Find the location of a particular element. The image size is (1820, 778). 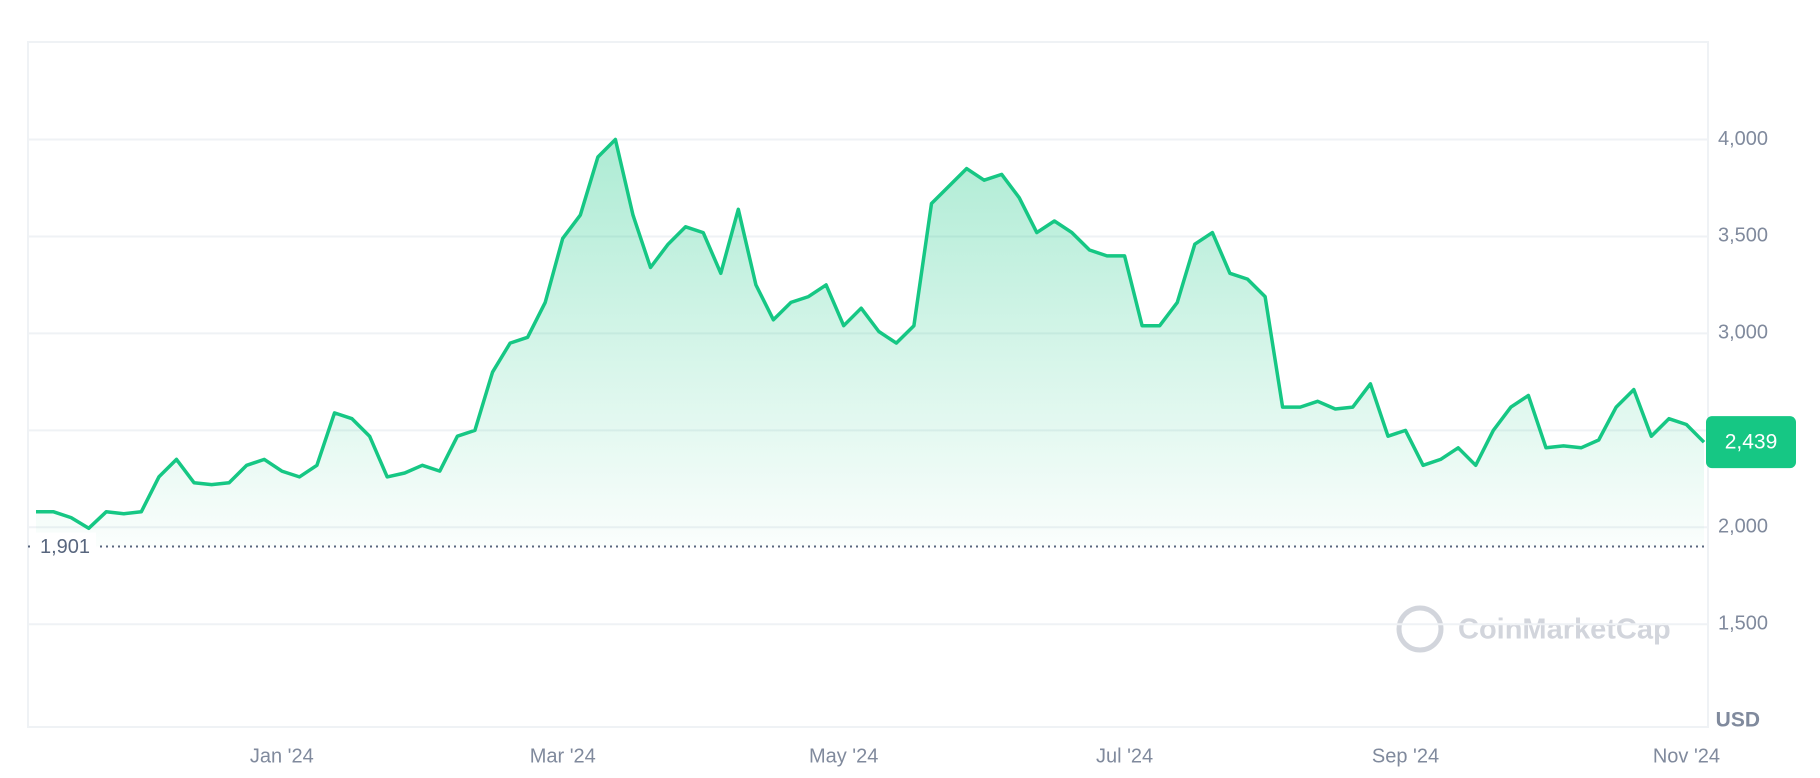

y-tick-label: 3,500 is located at coordinates (1743, 236).